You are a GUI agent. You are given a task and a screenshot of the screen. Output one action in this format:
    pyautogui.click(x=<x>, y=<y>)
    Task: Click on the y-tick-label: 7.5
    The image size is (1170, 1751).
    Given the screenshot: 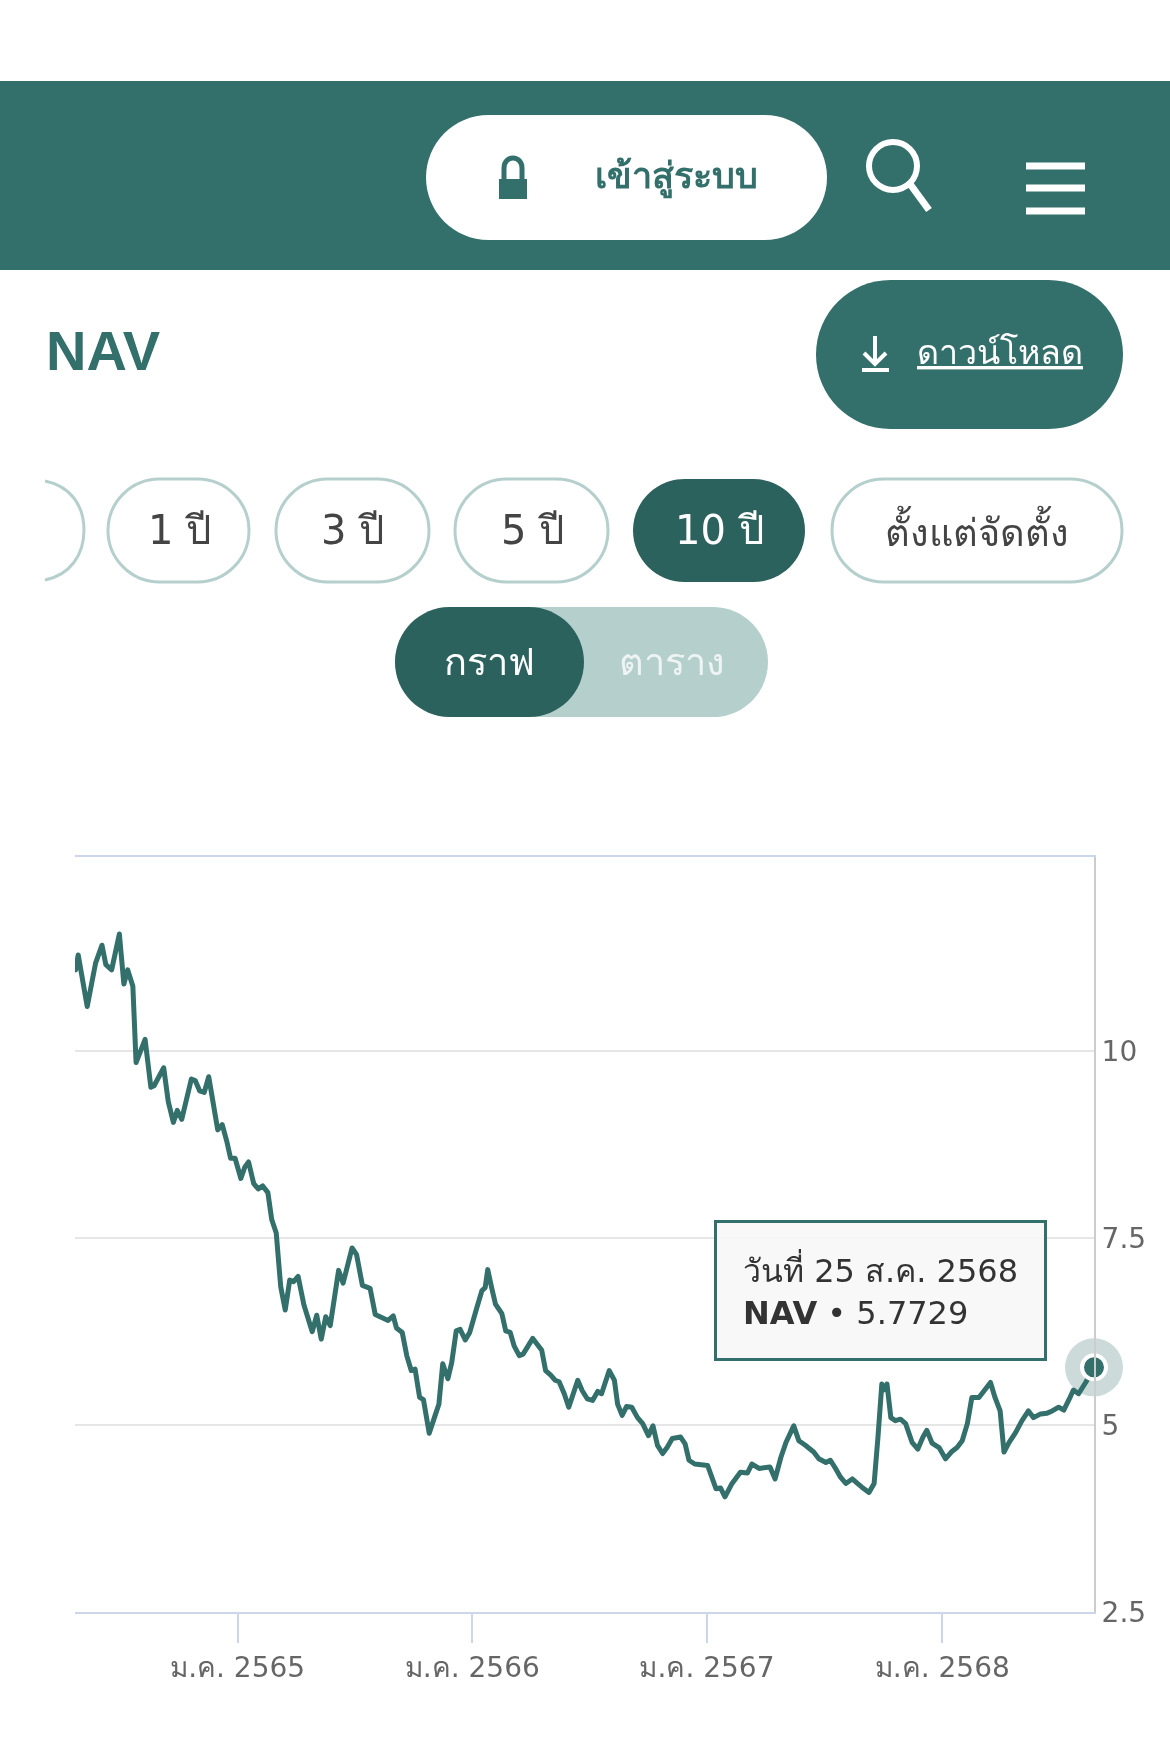 What is the action you would take?
    pyautogui.click(x=1124, y=1239)
    